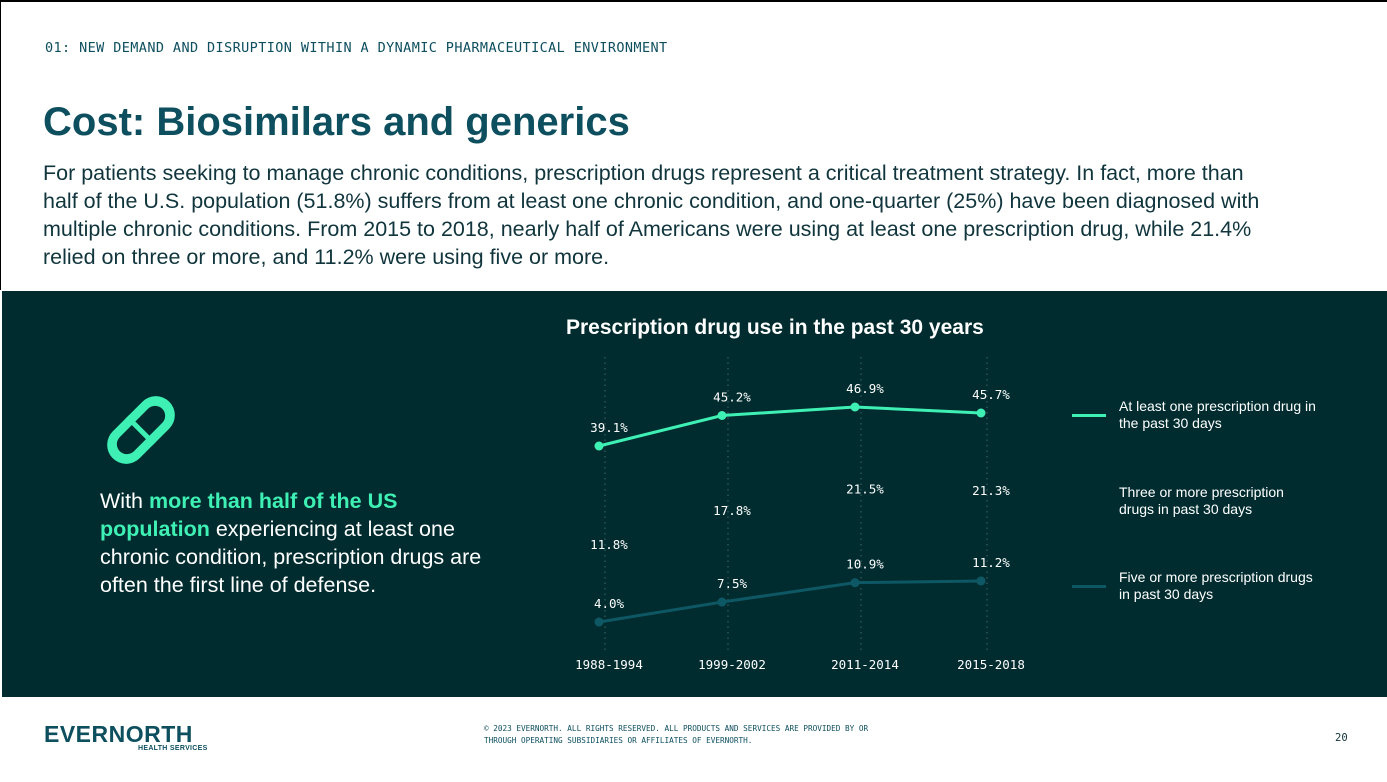  I want to click on callout-lead: With, so click(124, 501).